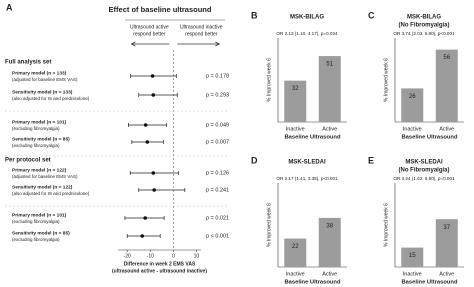 Image resolution: width=474 pixels, height=287 pixels. Describe the element at coordinates (149, 34) in the screenshot. I see `header-left: respond better` at that location.